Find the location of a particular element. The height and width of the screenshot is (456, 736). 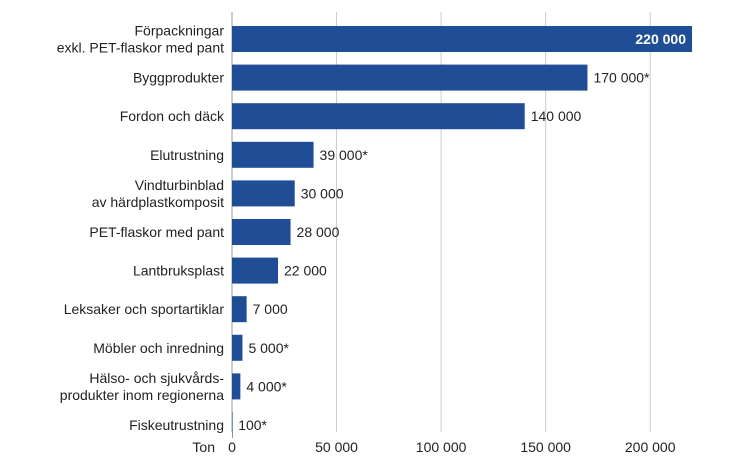

category-label-line: Hälso- och sjukvårds- is located at coordinates (156, 378).